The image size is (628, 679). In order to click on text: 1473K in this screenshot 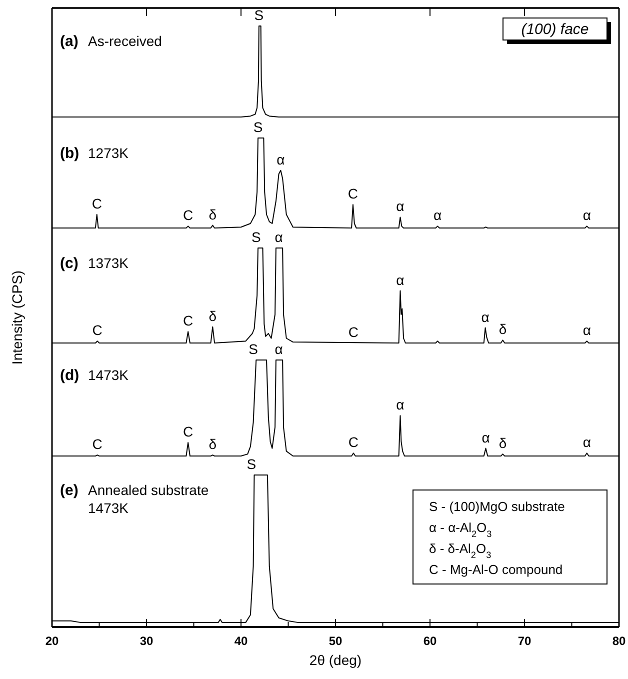, I will do `click(109, 375)`.